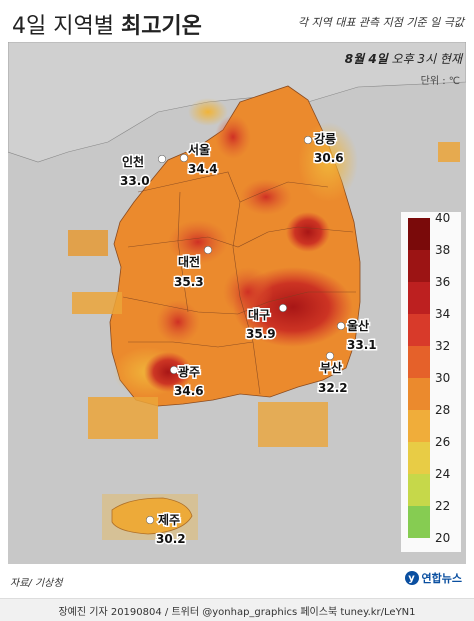 Image resolution: width=474 pixels, height=621 pixels. What do you see at coordinates (442, 538) in the screenshot?
I see `legend-tick: 20` at bounding box center [442, 538].